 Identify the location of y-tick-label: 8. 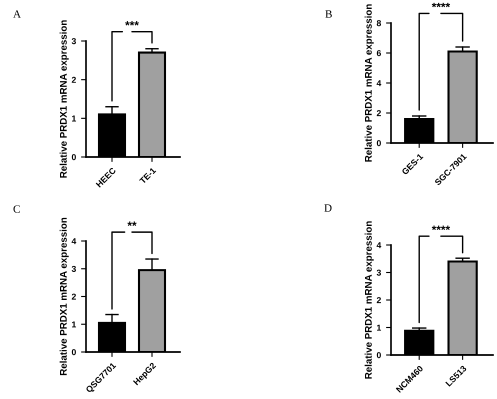
(379, 23).